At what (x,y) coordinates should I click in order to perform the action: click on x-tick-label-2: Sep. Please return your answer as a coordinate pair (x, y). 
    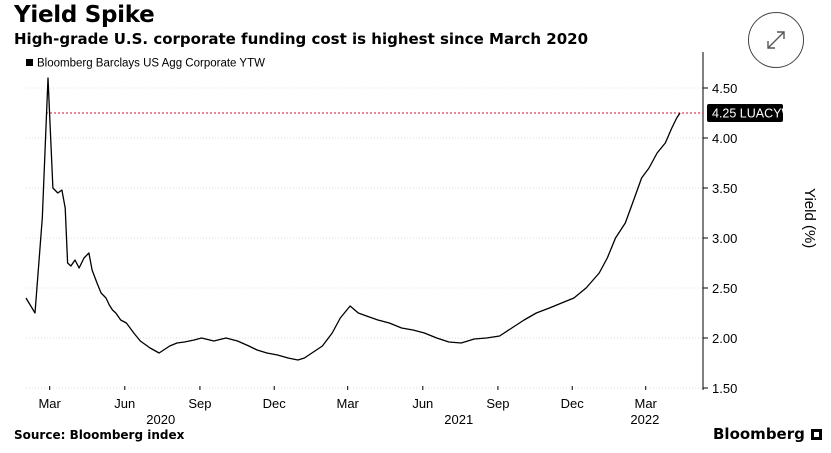
    Looking at the image, I should click on (199, 403).